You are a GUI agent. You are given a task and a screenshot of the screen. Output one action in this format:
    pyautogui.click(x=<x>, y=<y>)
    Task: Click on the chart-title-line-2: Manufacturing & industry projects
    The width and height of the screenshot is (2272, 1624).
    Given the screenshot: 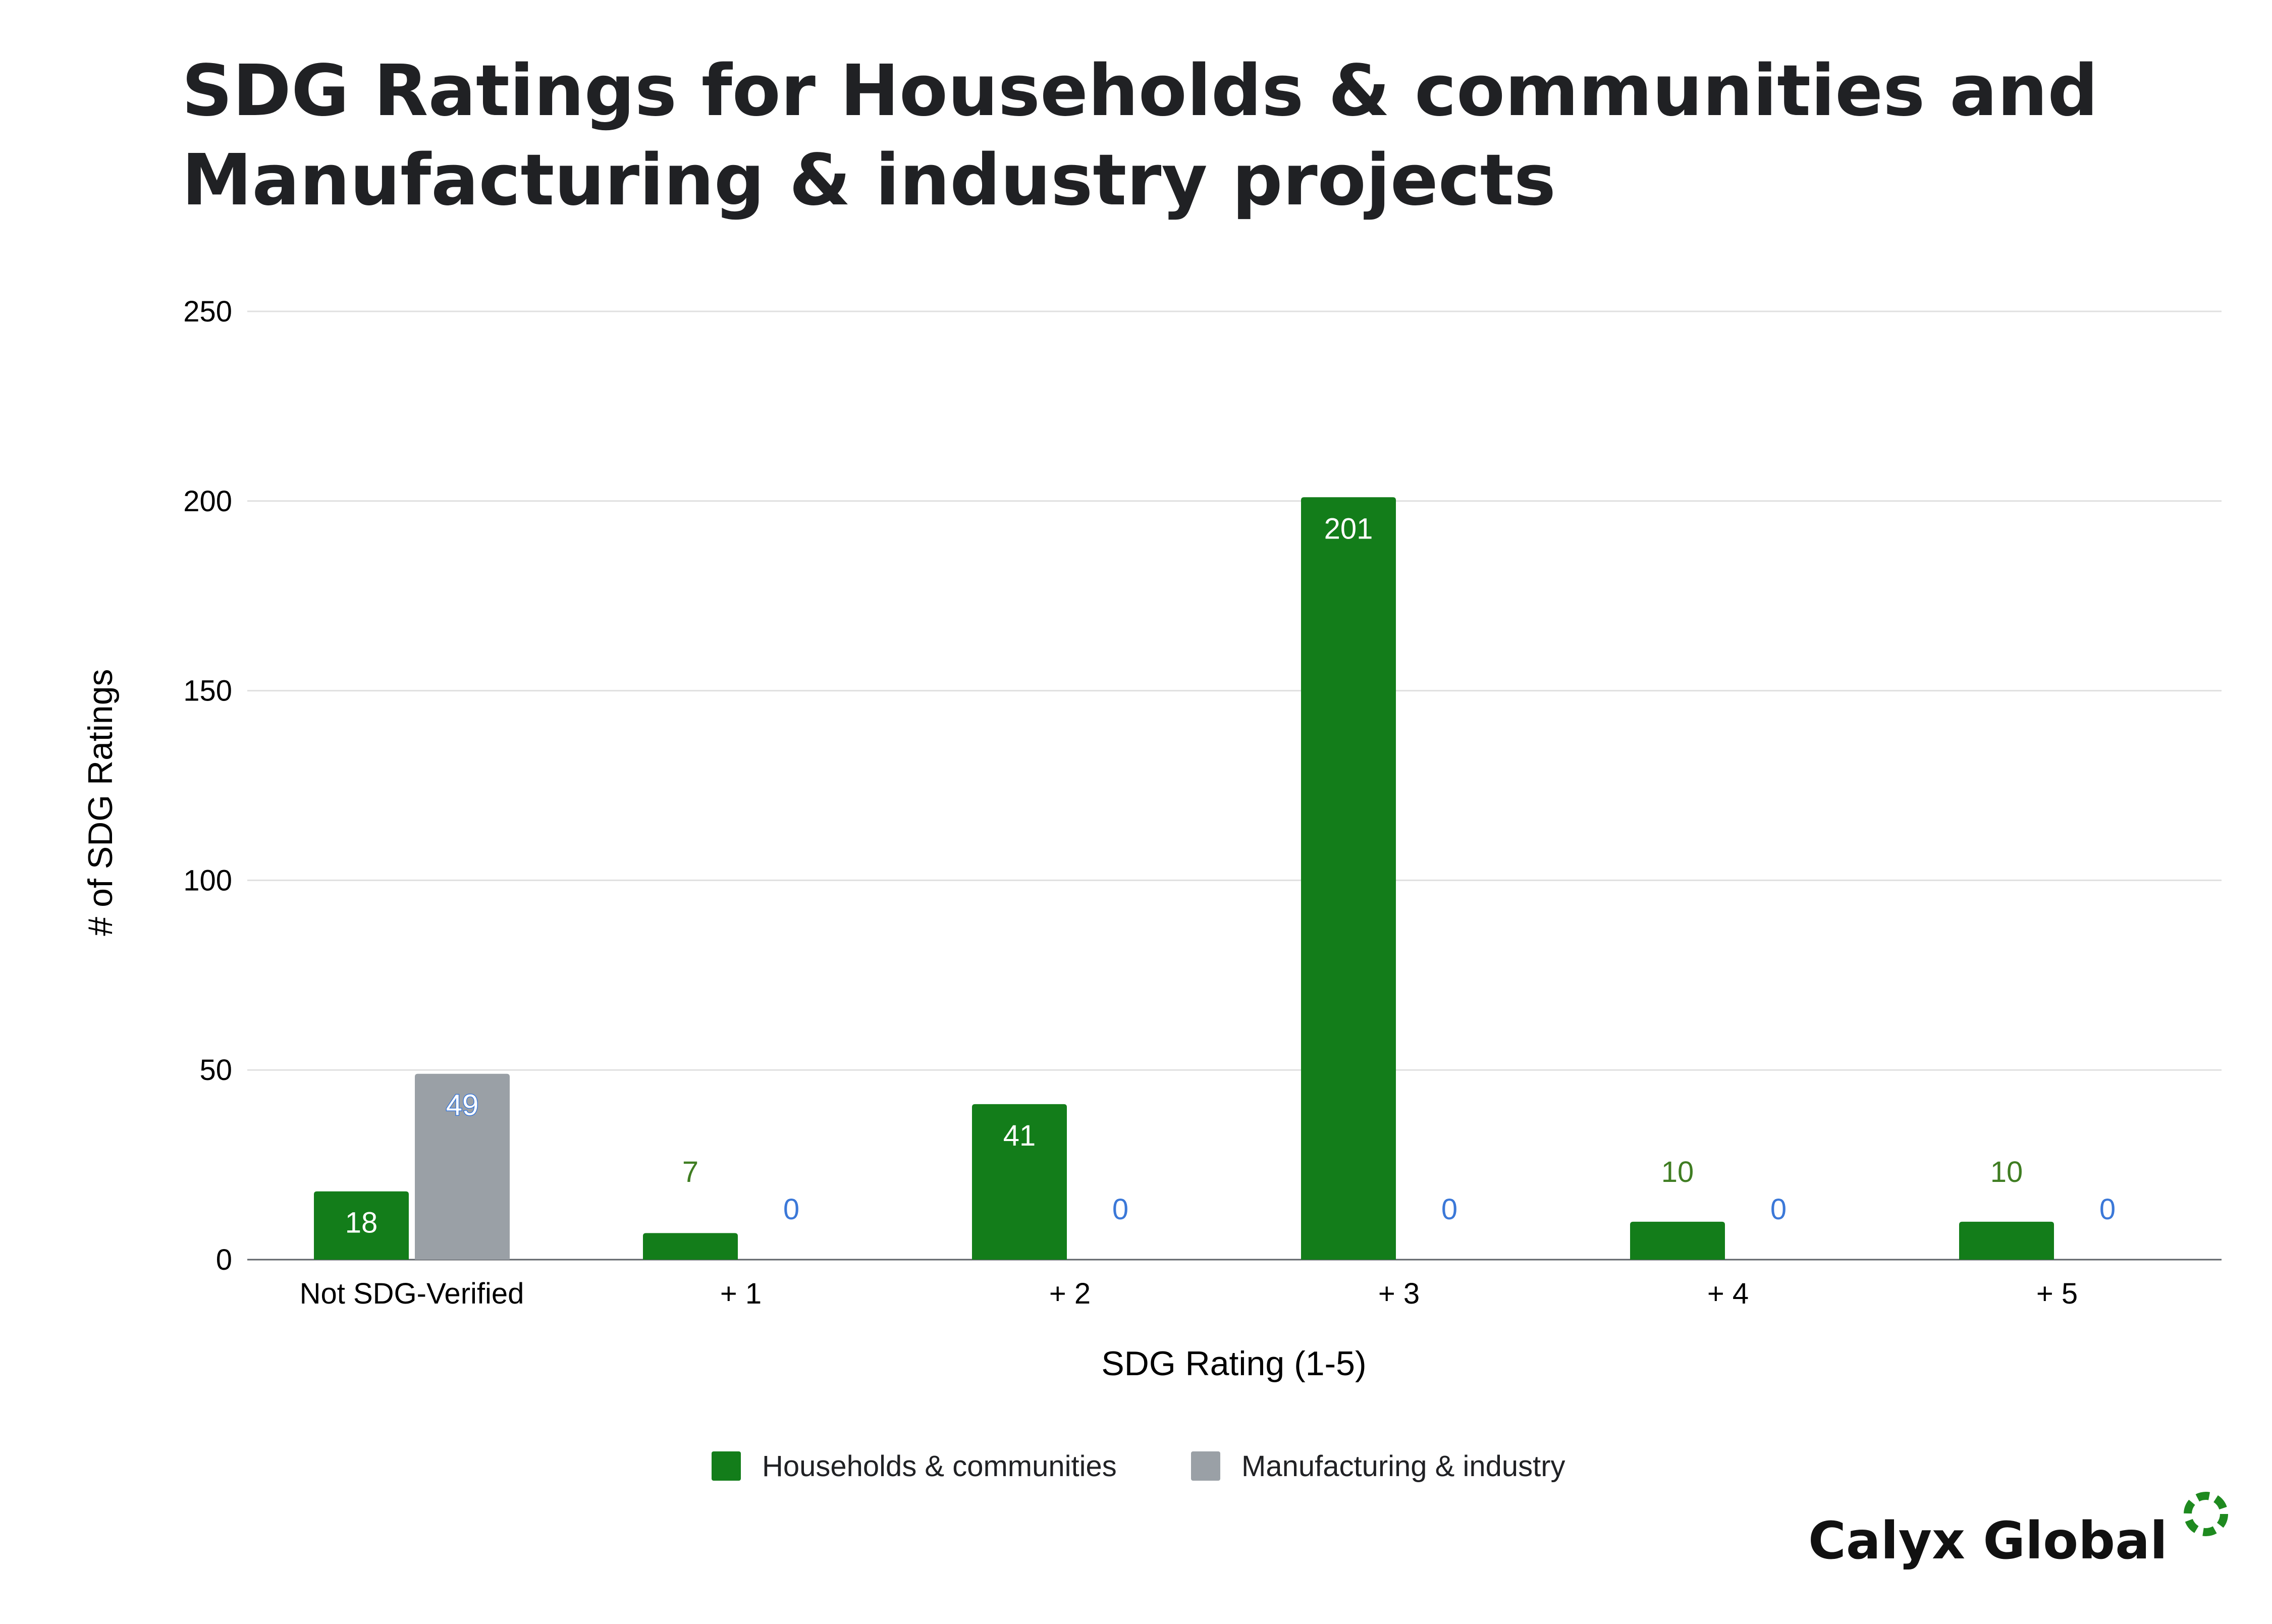 What is the action you would take?
    pyautogui.click(x=869, y=180)
    